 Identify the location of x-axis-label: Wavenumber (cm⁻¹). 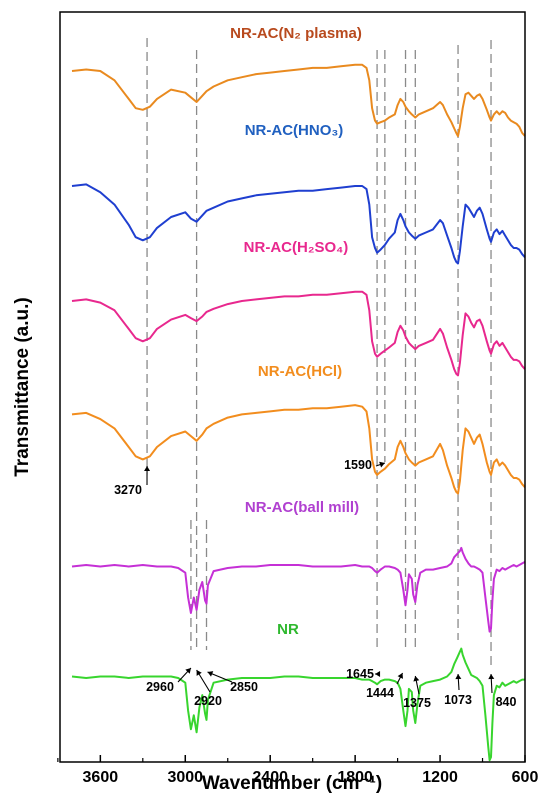
(292, 783).